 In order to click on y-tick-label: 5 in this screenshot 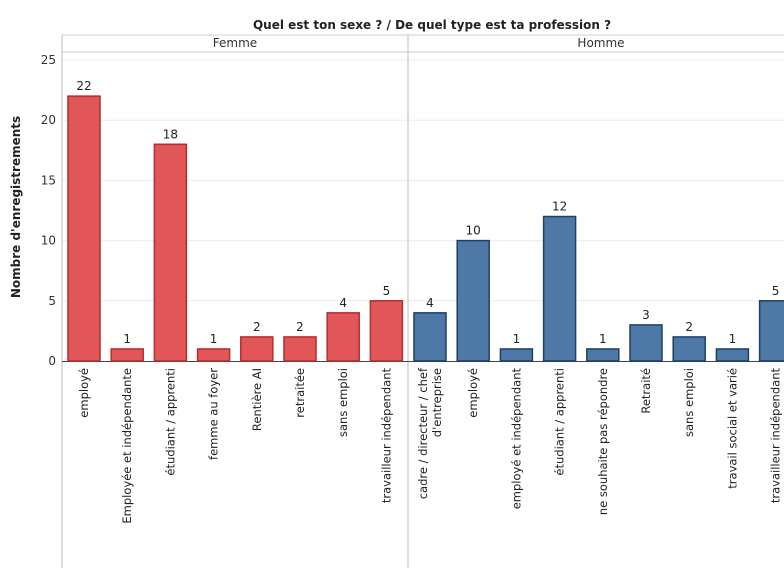, I will do `click(52, 301)`.